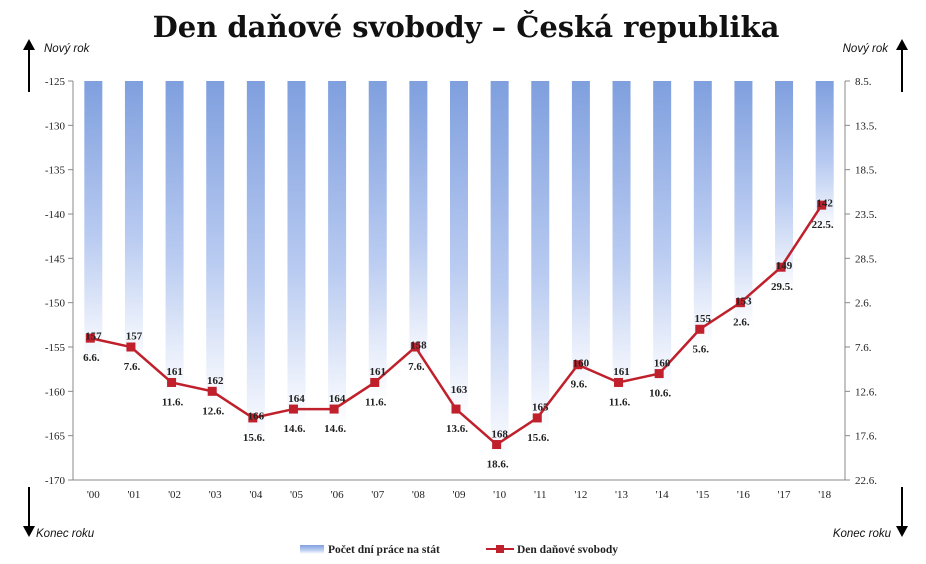 The height and width of the screenshot is (564, 926). What do you see at coordinates (418, 495) in the screenshot?
I see `x-tick-label: '08` at bounding box center [418, 495].